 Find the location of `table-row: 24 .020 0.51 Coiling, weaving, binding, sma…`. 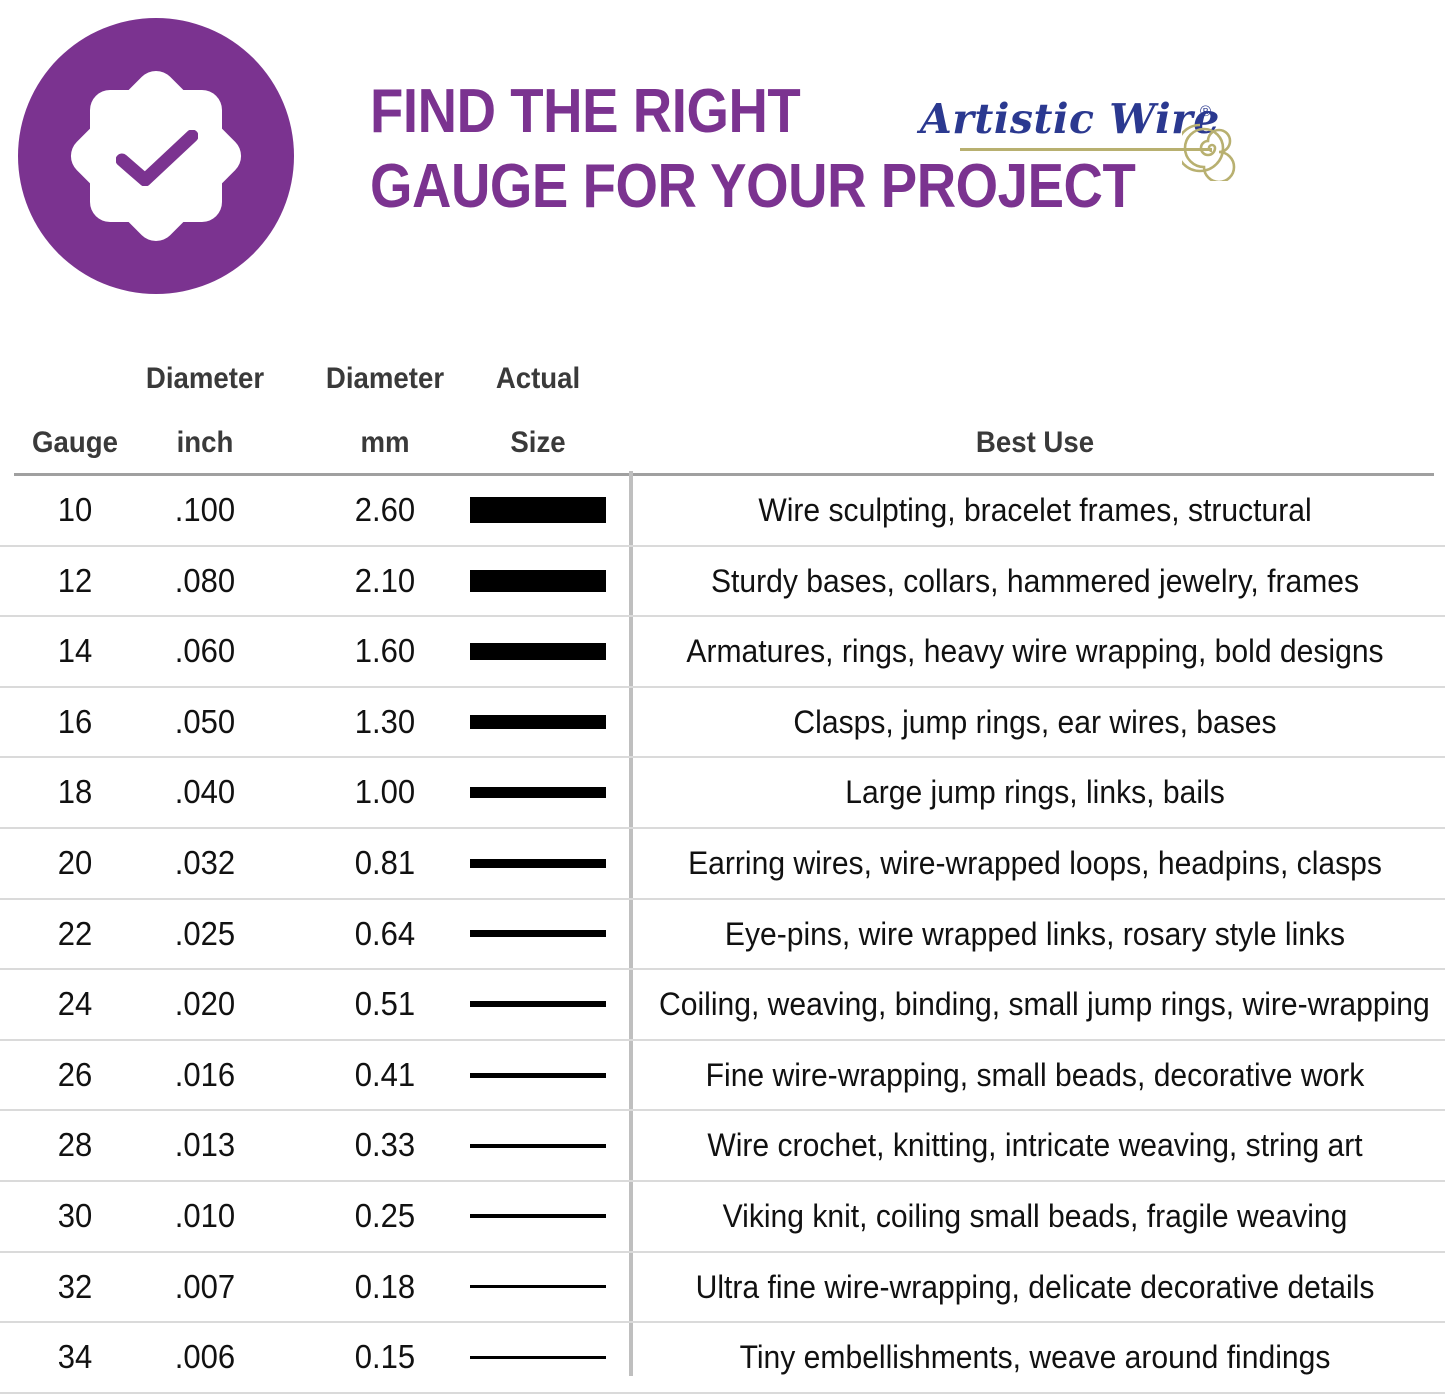

table-row: 24 .020 0.51 Coiling, weaving, binding, sma… is located at coordinates (722, 1005).